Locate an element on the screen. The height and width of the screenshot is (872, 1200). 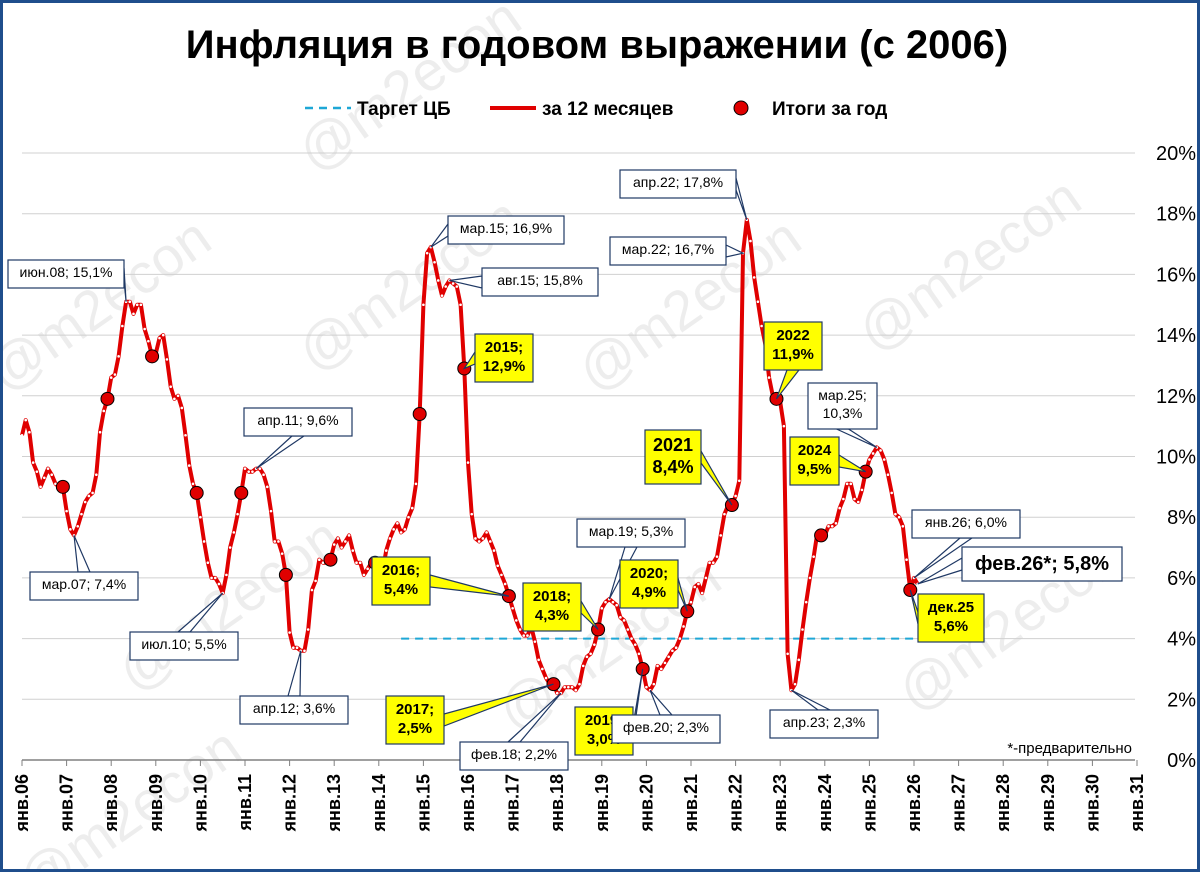
callout-text: мар.15; 16,9% is located at coordinates (506, 228).